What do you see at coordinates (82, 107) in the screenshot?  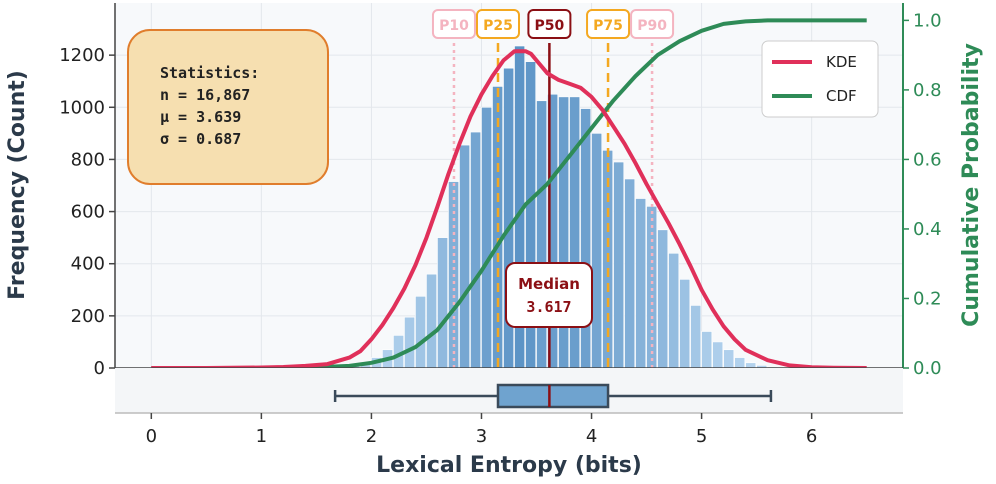 I see `y-tick-label: 1000` at bounding box center [82, 107].